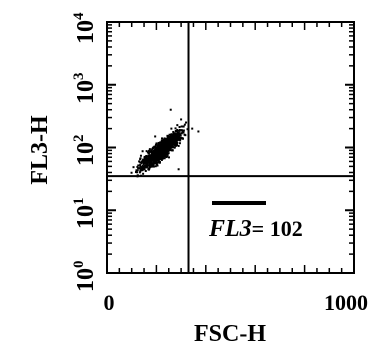 This screenshot has width=386, height=358. Describe the element at coordinates (85, 277) in the screenshot. I see `y-tick-label-10e0: 10⁰` at that location.